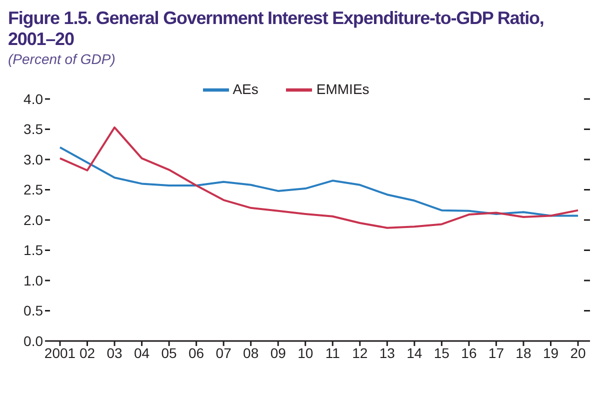  I want to click on x-tick-label: 02, so click(87, 352).